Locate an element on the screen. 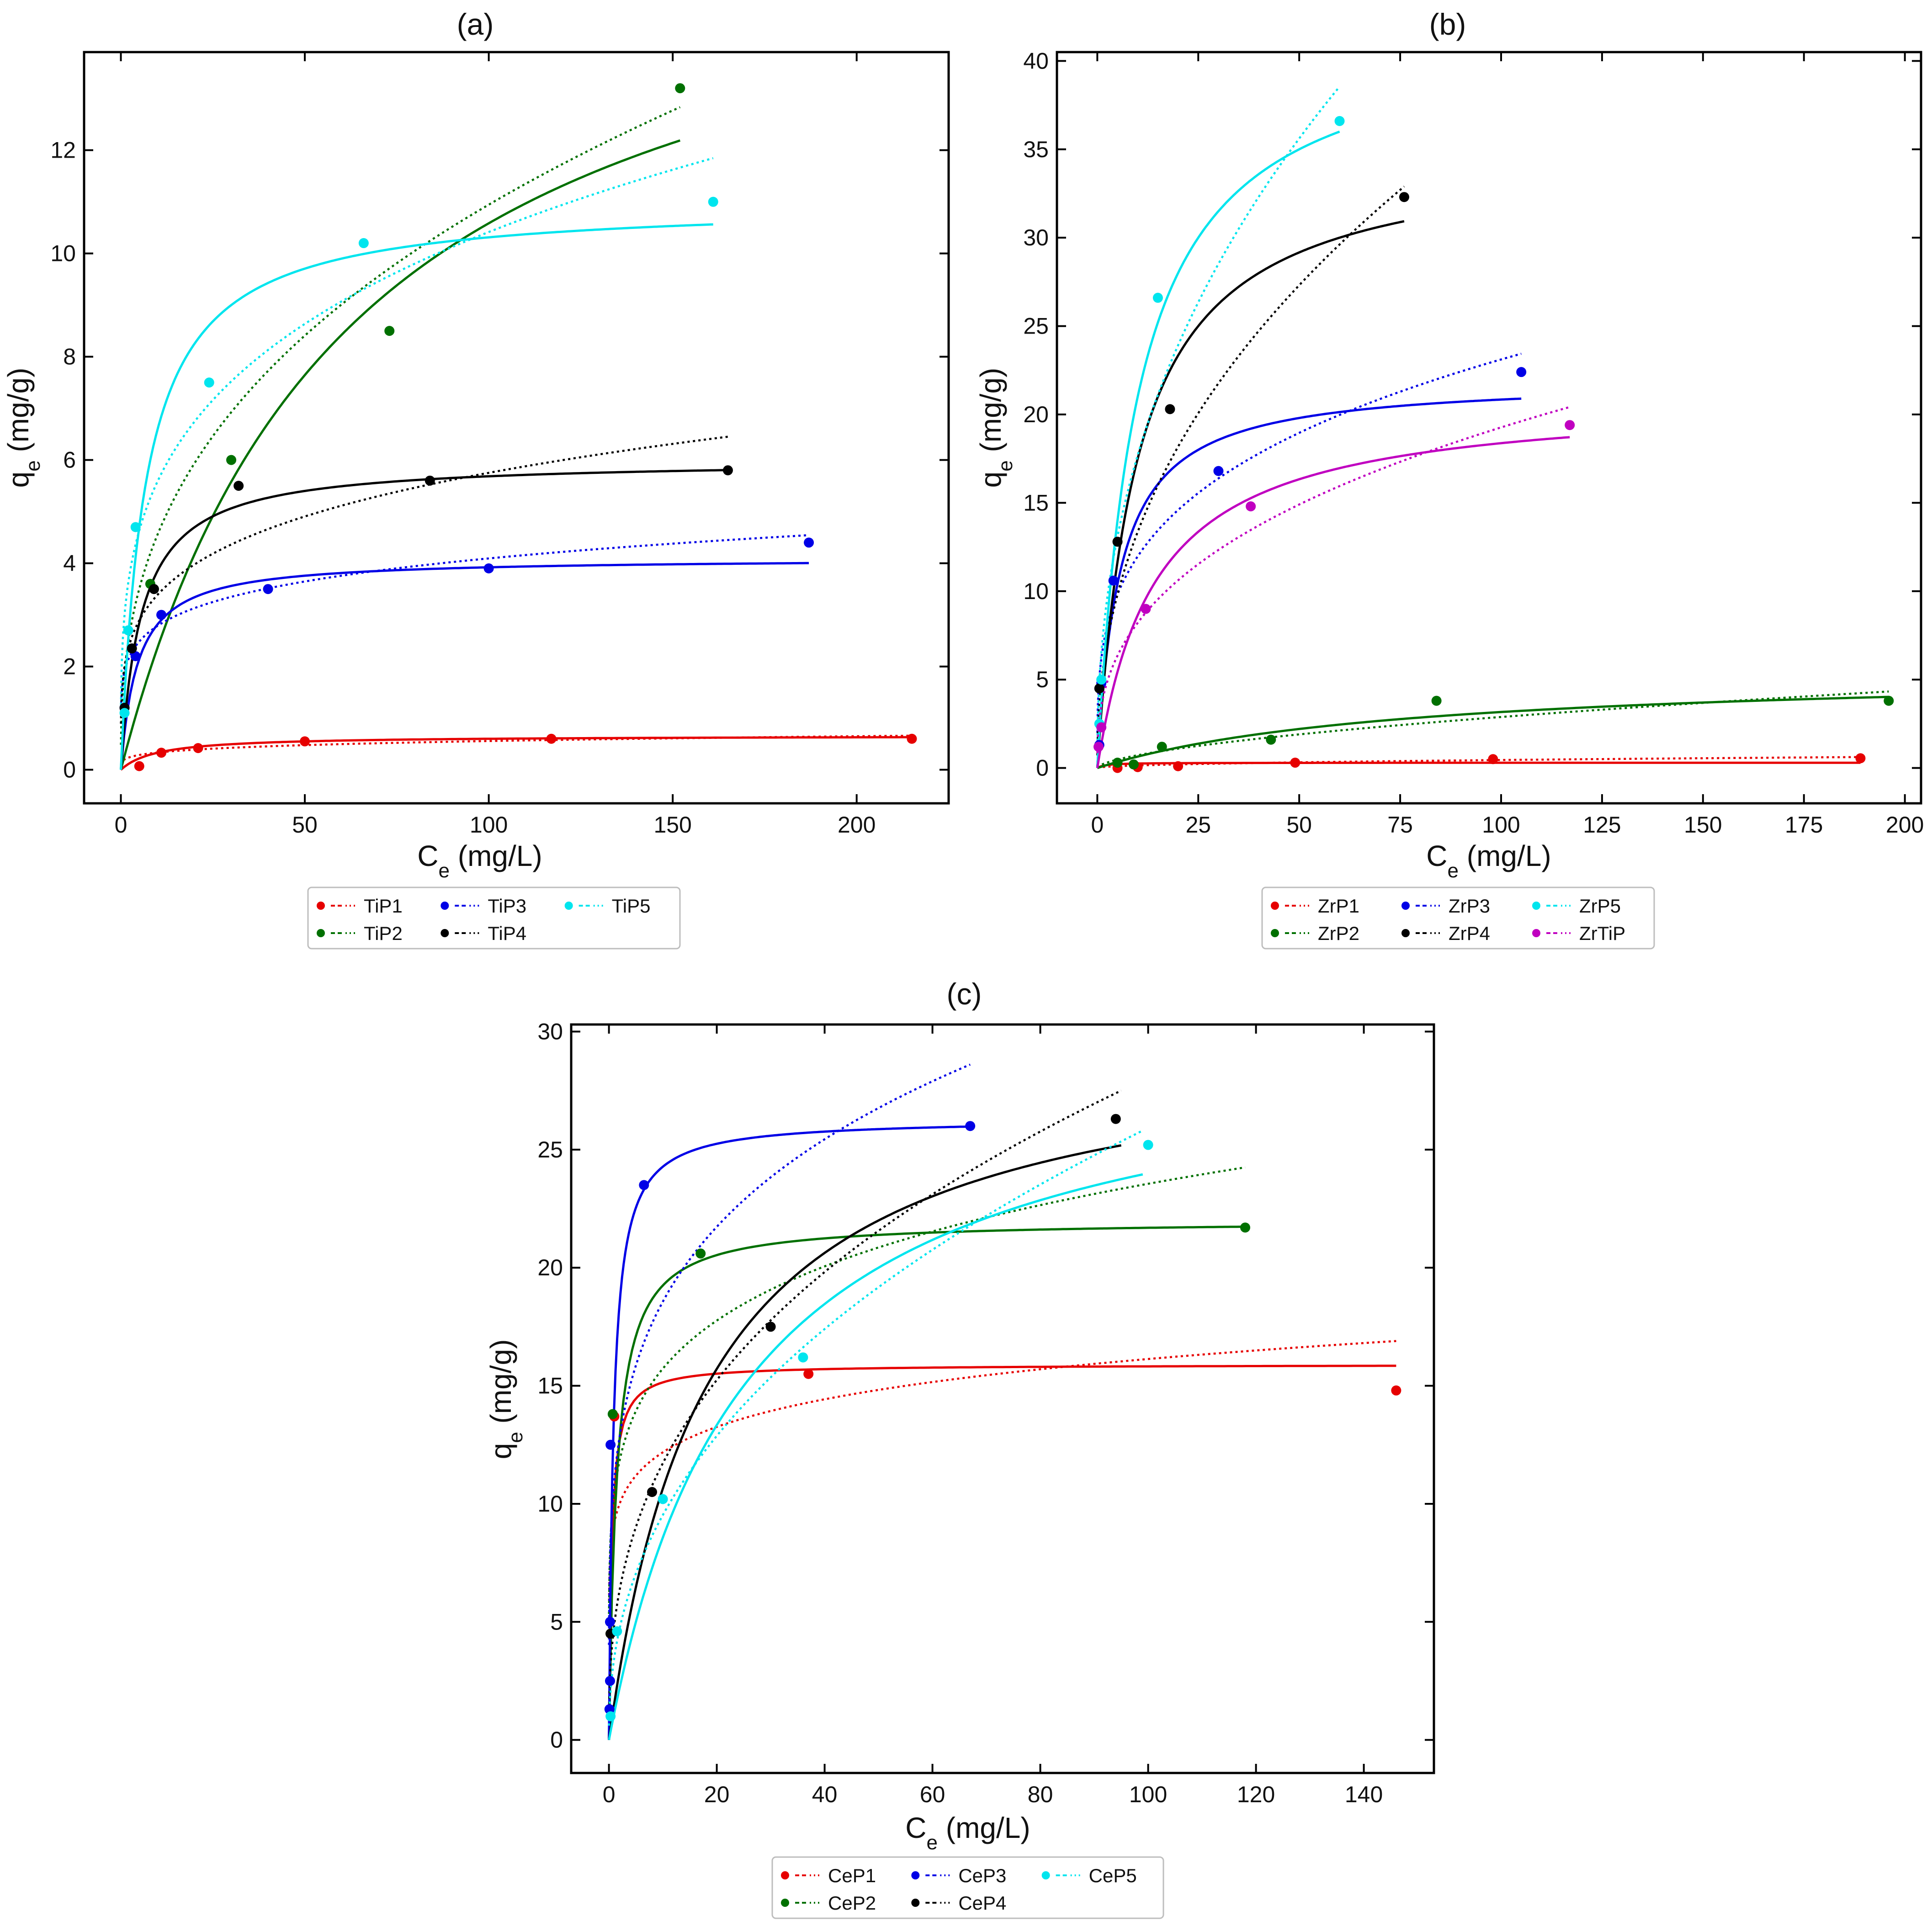  zrp4-legend-marker is located at coordinates (1405, 933).